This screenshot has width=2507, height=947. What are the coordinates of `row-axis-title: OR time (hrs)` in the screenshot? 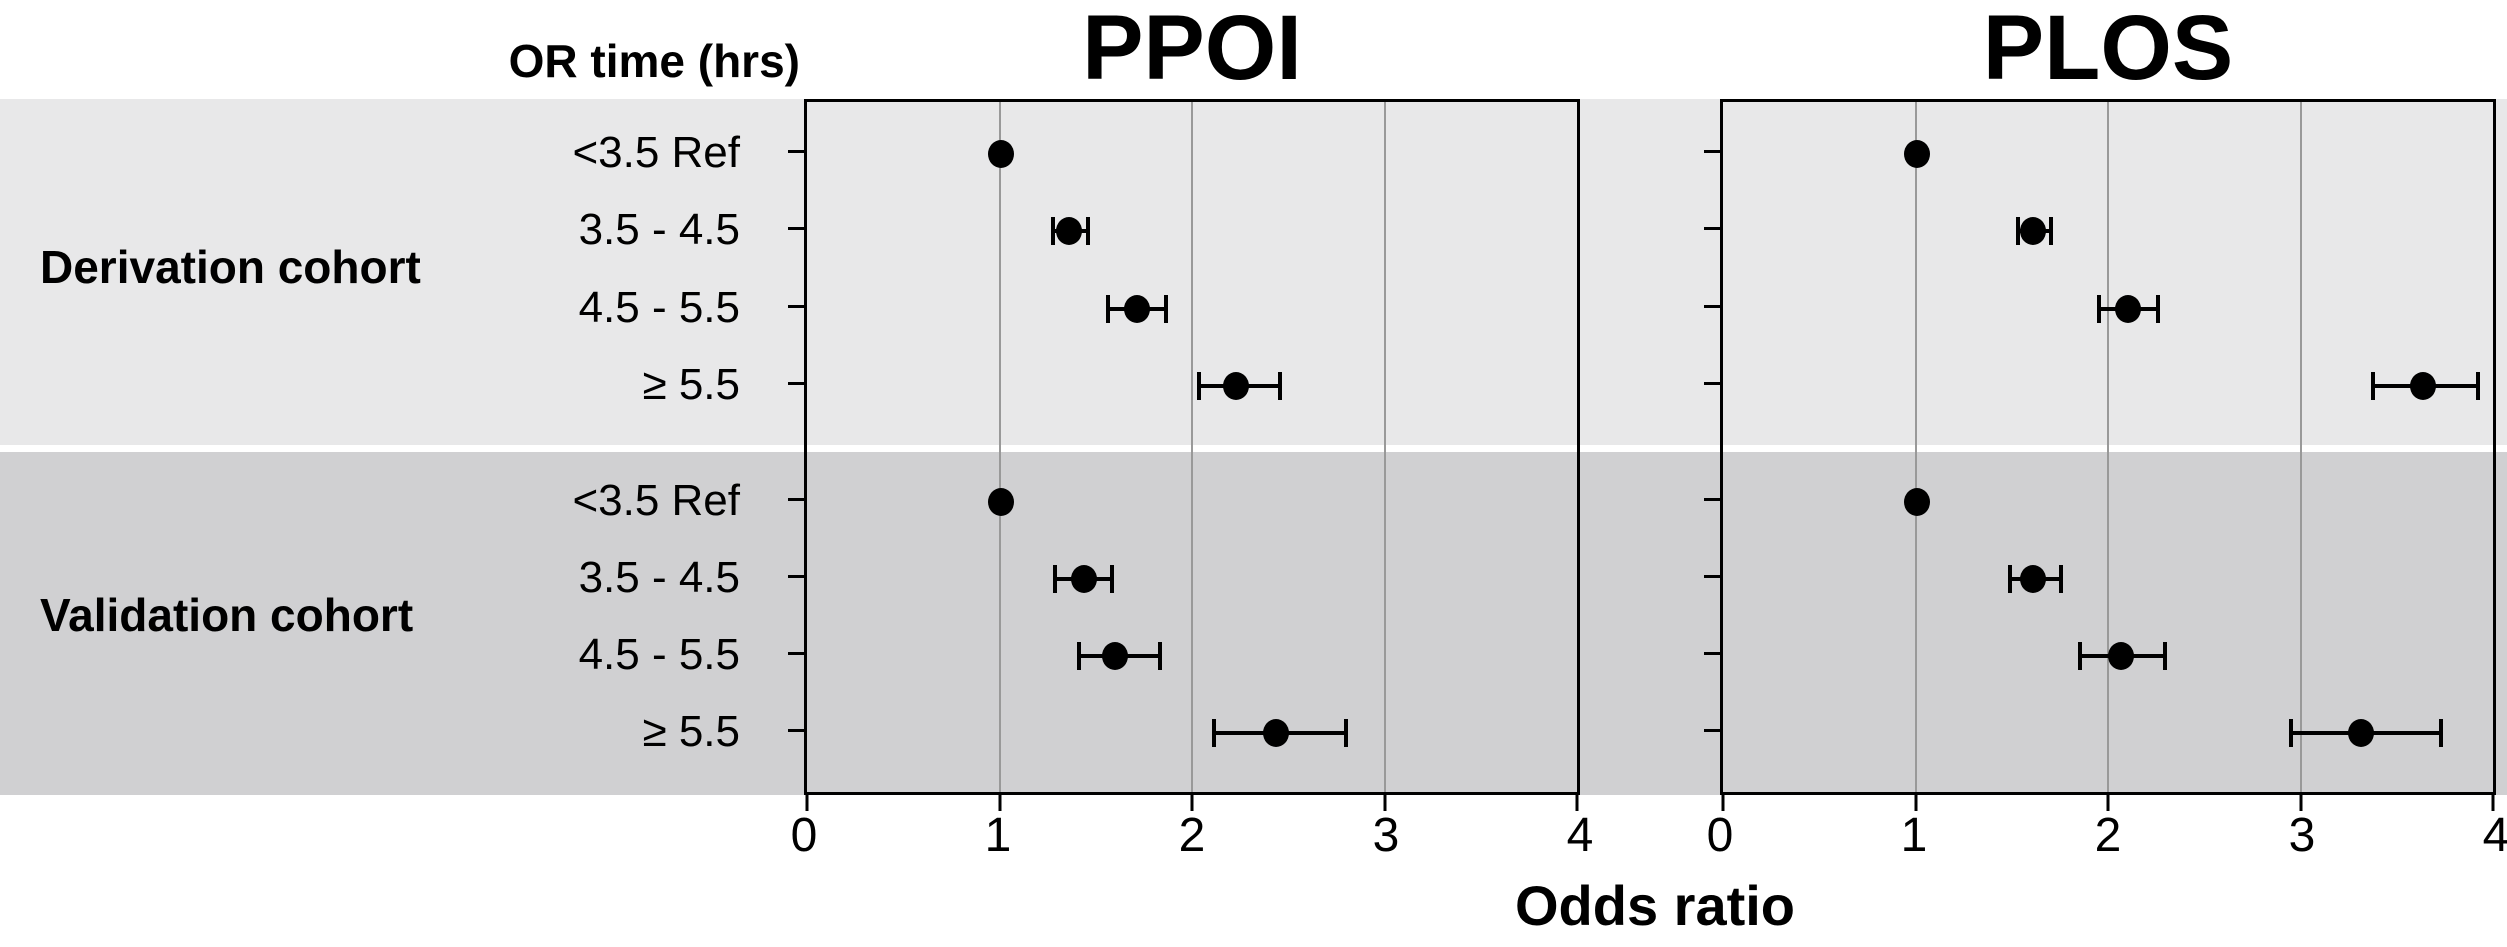 It's located at (654, 61).